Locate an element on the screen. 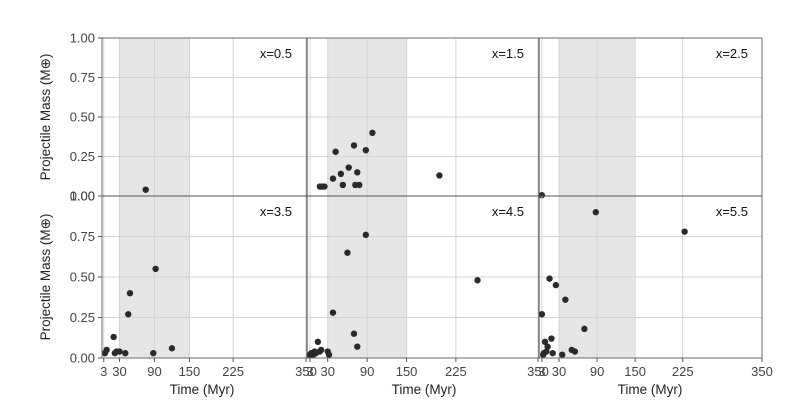  facet-panel-4: x=4.5 is located at coordinates (422, 277).